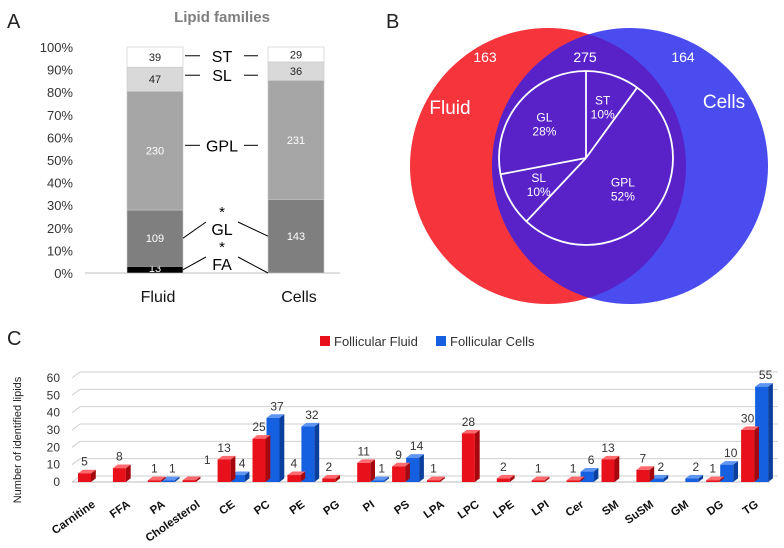 The image size is (784, 548). Describe the element at coordinates (54, 447) in the screenshot. I see `y-tick-label: 20` at that location.